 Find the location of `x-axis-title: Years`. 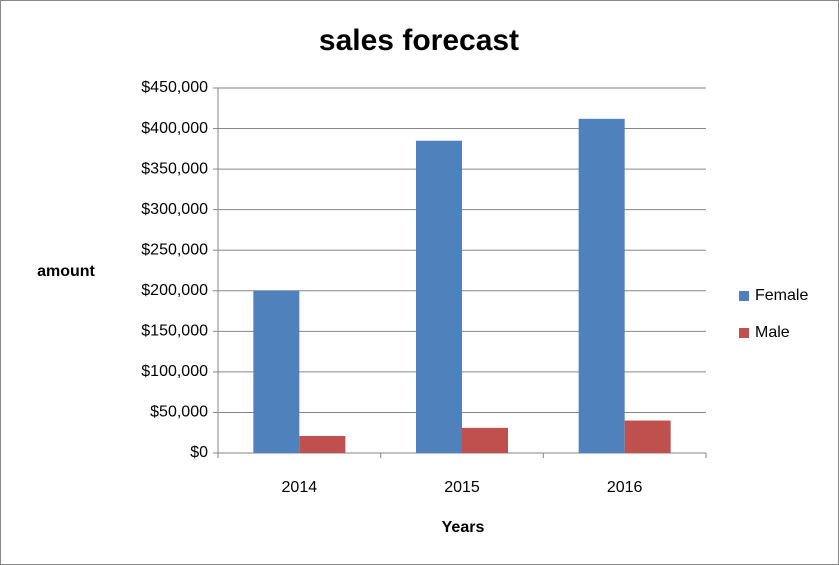

x-axis-title: Years is located at coordinates (463, 527).